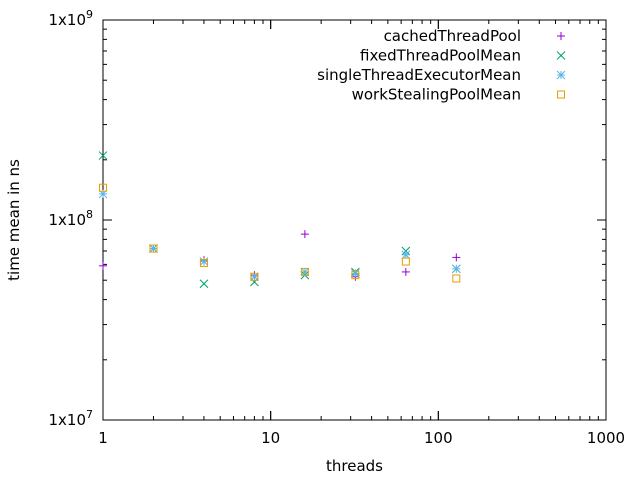 Image resolution: width=640 pixels, height=480 pixels. I want to click on x-tick-label: 10, so click(270, 438).